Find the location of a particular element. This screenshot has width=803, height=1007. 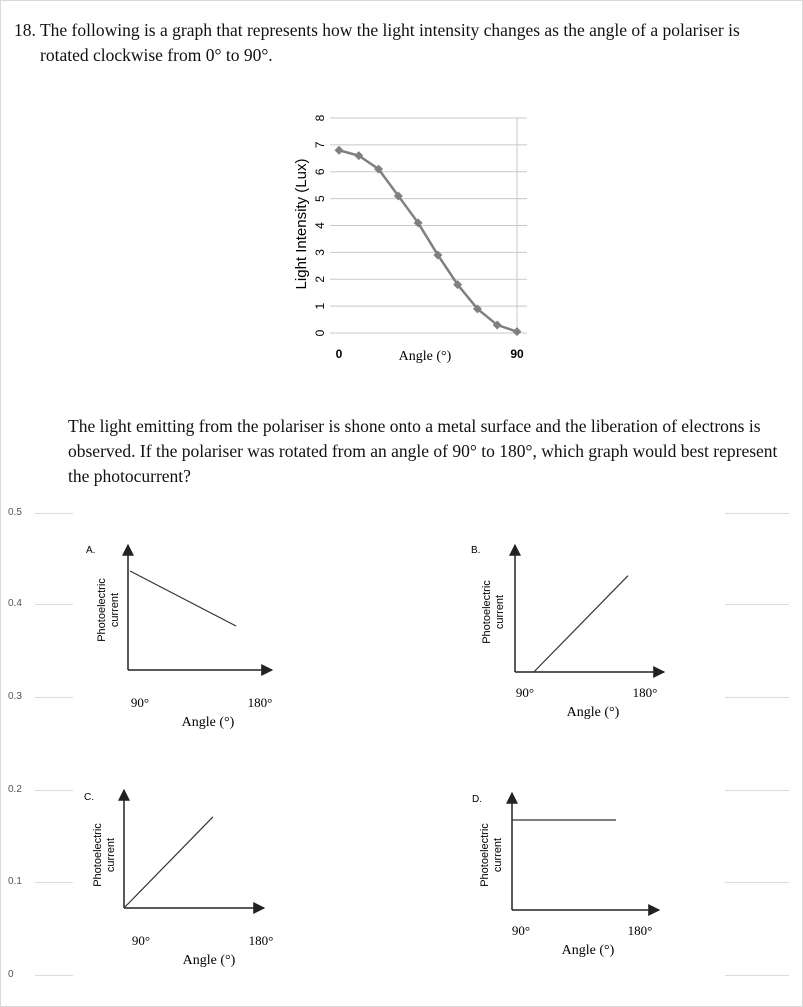

question-line-2: rotated clockwise from 0° to 90°. is located at coordinates (156, 55).